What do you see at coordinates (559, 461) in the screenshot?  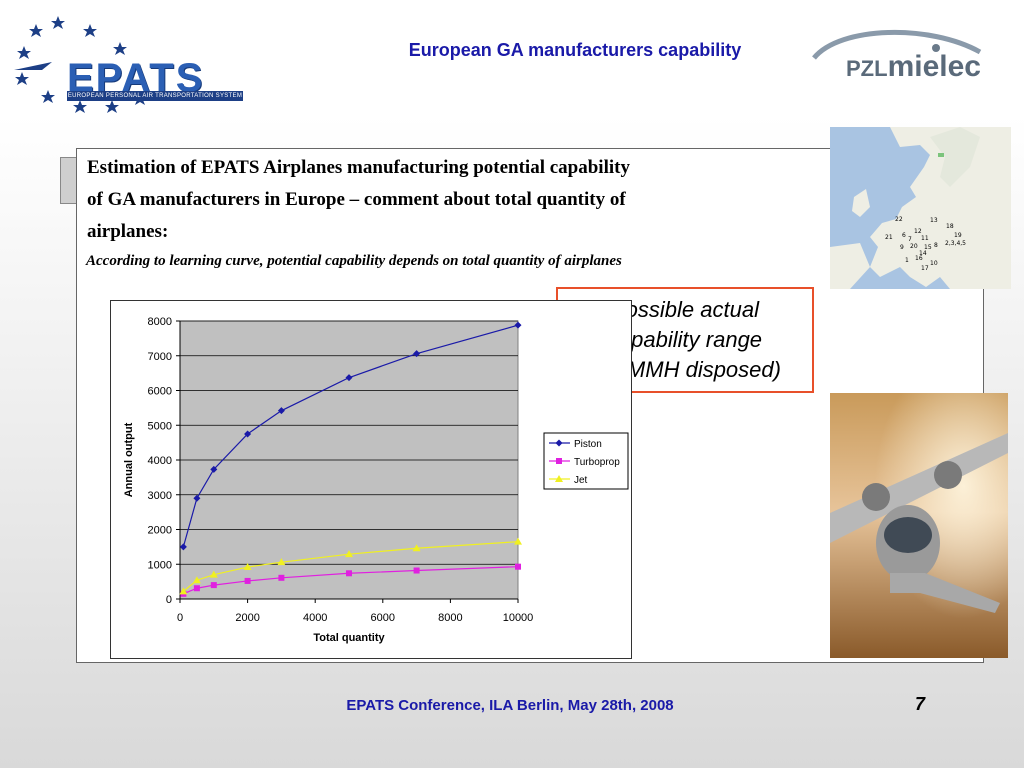 I see `legend-marker-turboprop` at bounding box center [559, 461].